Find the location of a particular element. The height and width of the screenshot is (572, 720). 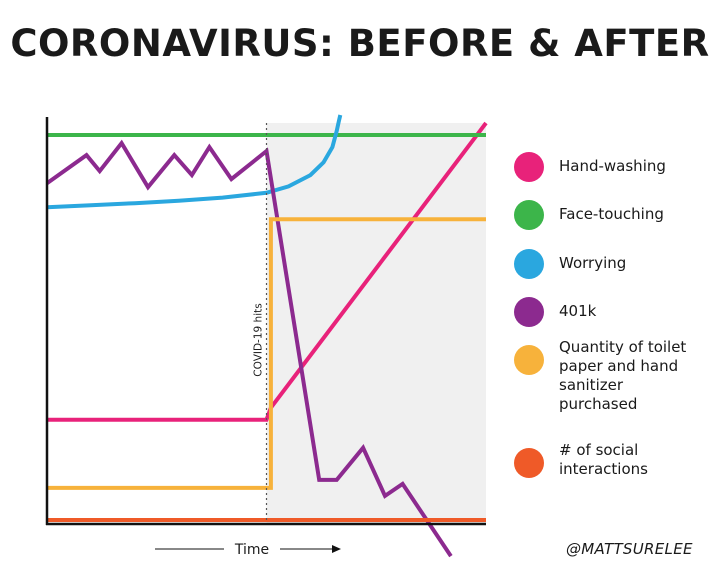

legend-label: Hand-washing is located at coordinates (612, 166).